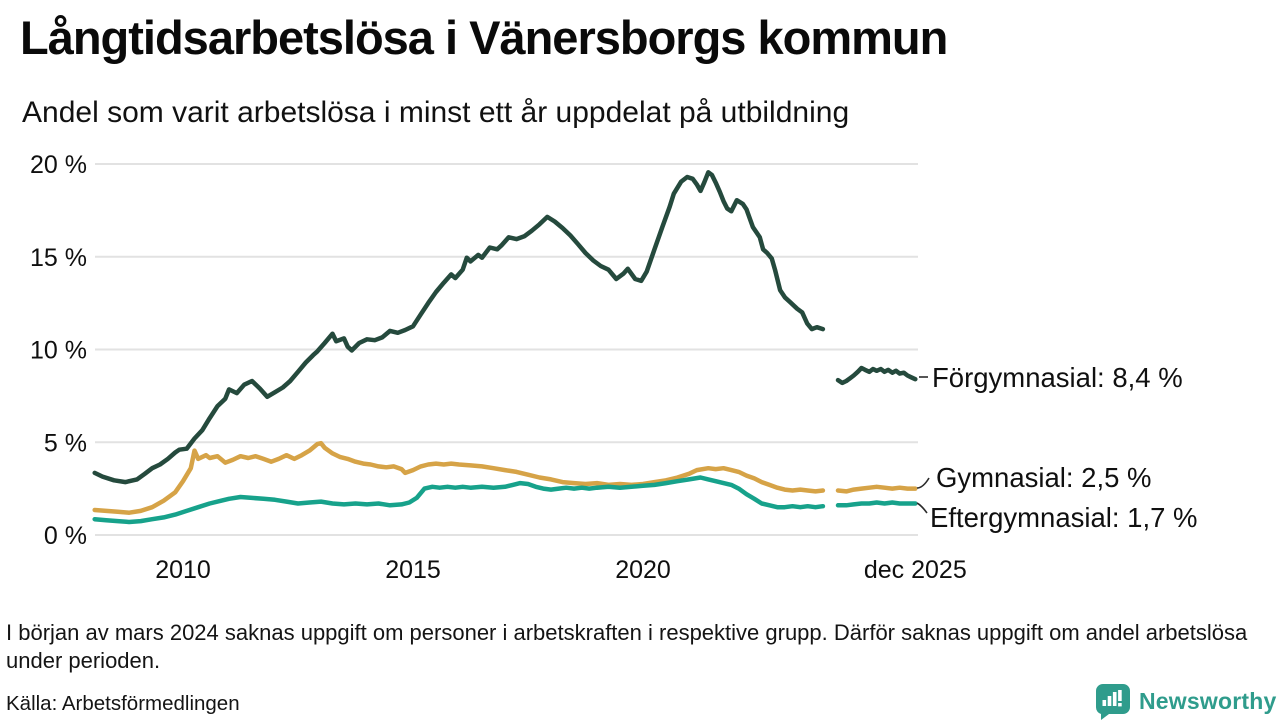 This screenshot has width=1280, height=720. What do you see at coordinates (643, 570) in the screenshot?
I see `x-axis-tick-label: 2020` at bounding box center [643, 570].